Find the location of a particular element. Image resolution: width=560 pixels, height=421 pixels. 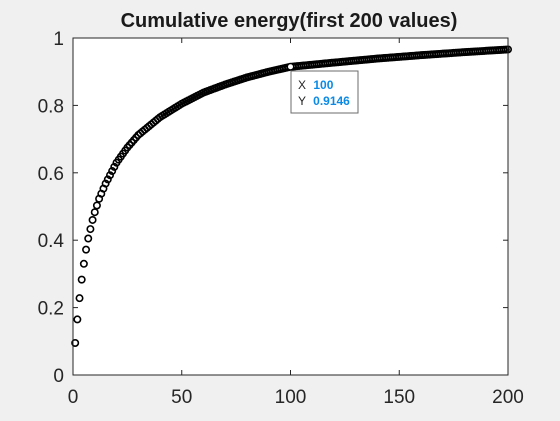

datatip-x-label: X is located at coordinates (302, 85).